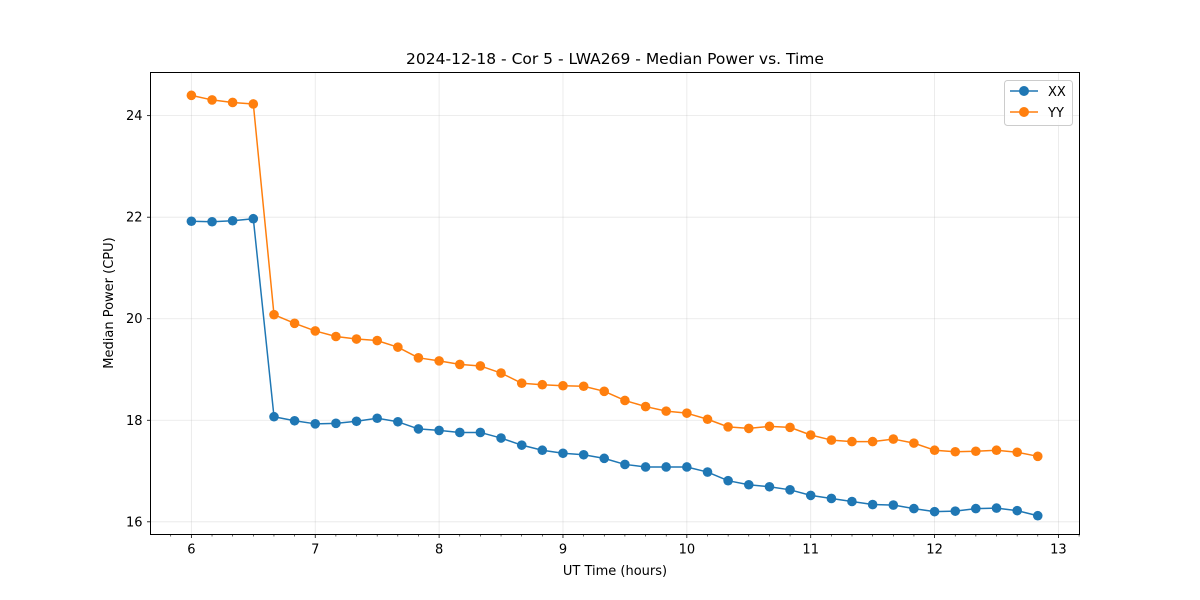 This screenshot has height=600, width=1200. I want to click on legend-marker-yy, so click(1024, 112).